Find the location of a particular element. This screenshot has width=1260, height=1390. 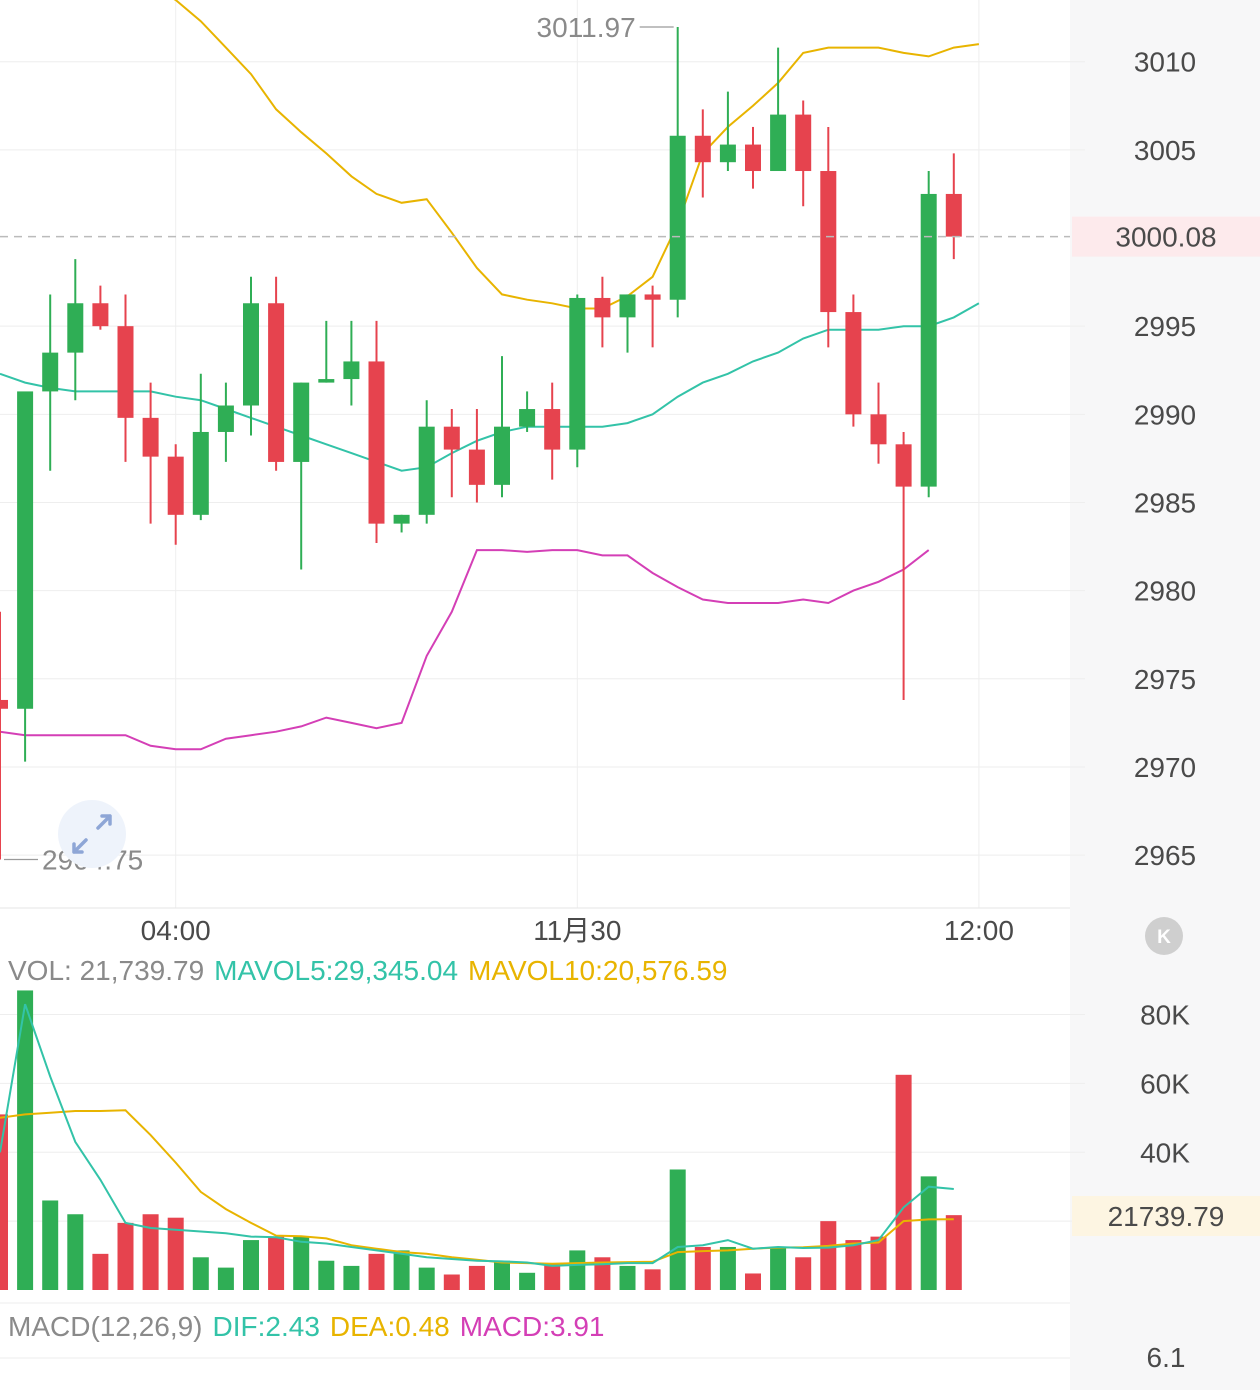

mavol5-legend: MAVOL5:29,345.04 is located at coordinates (336, 970).